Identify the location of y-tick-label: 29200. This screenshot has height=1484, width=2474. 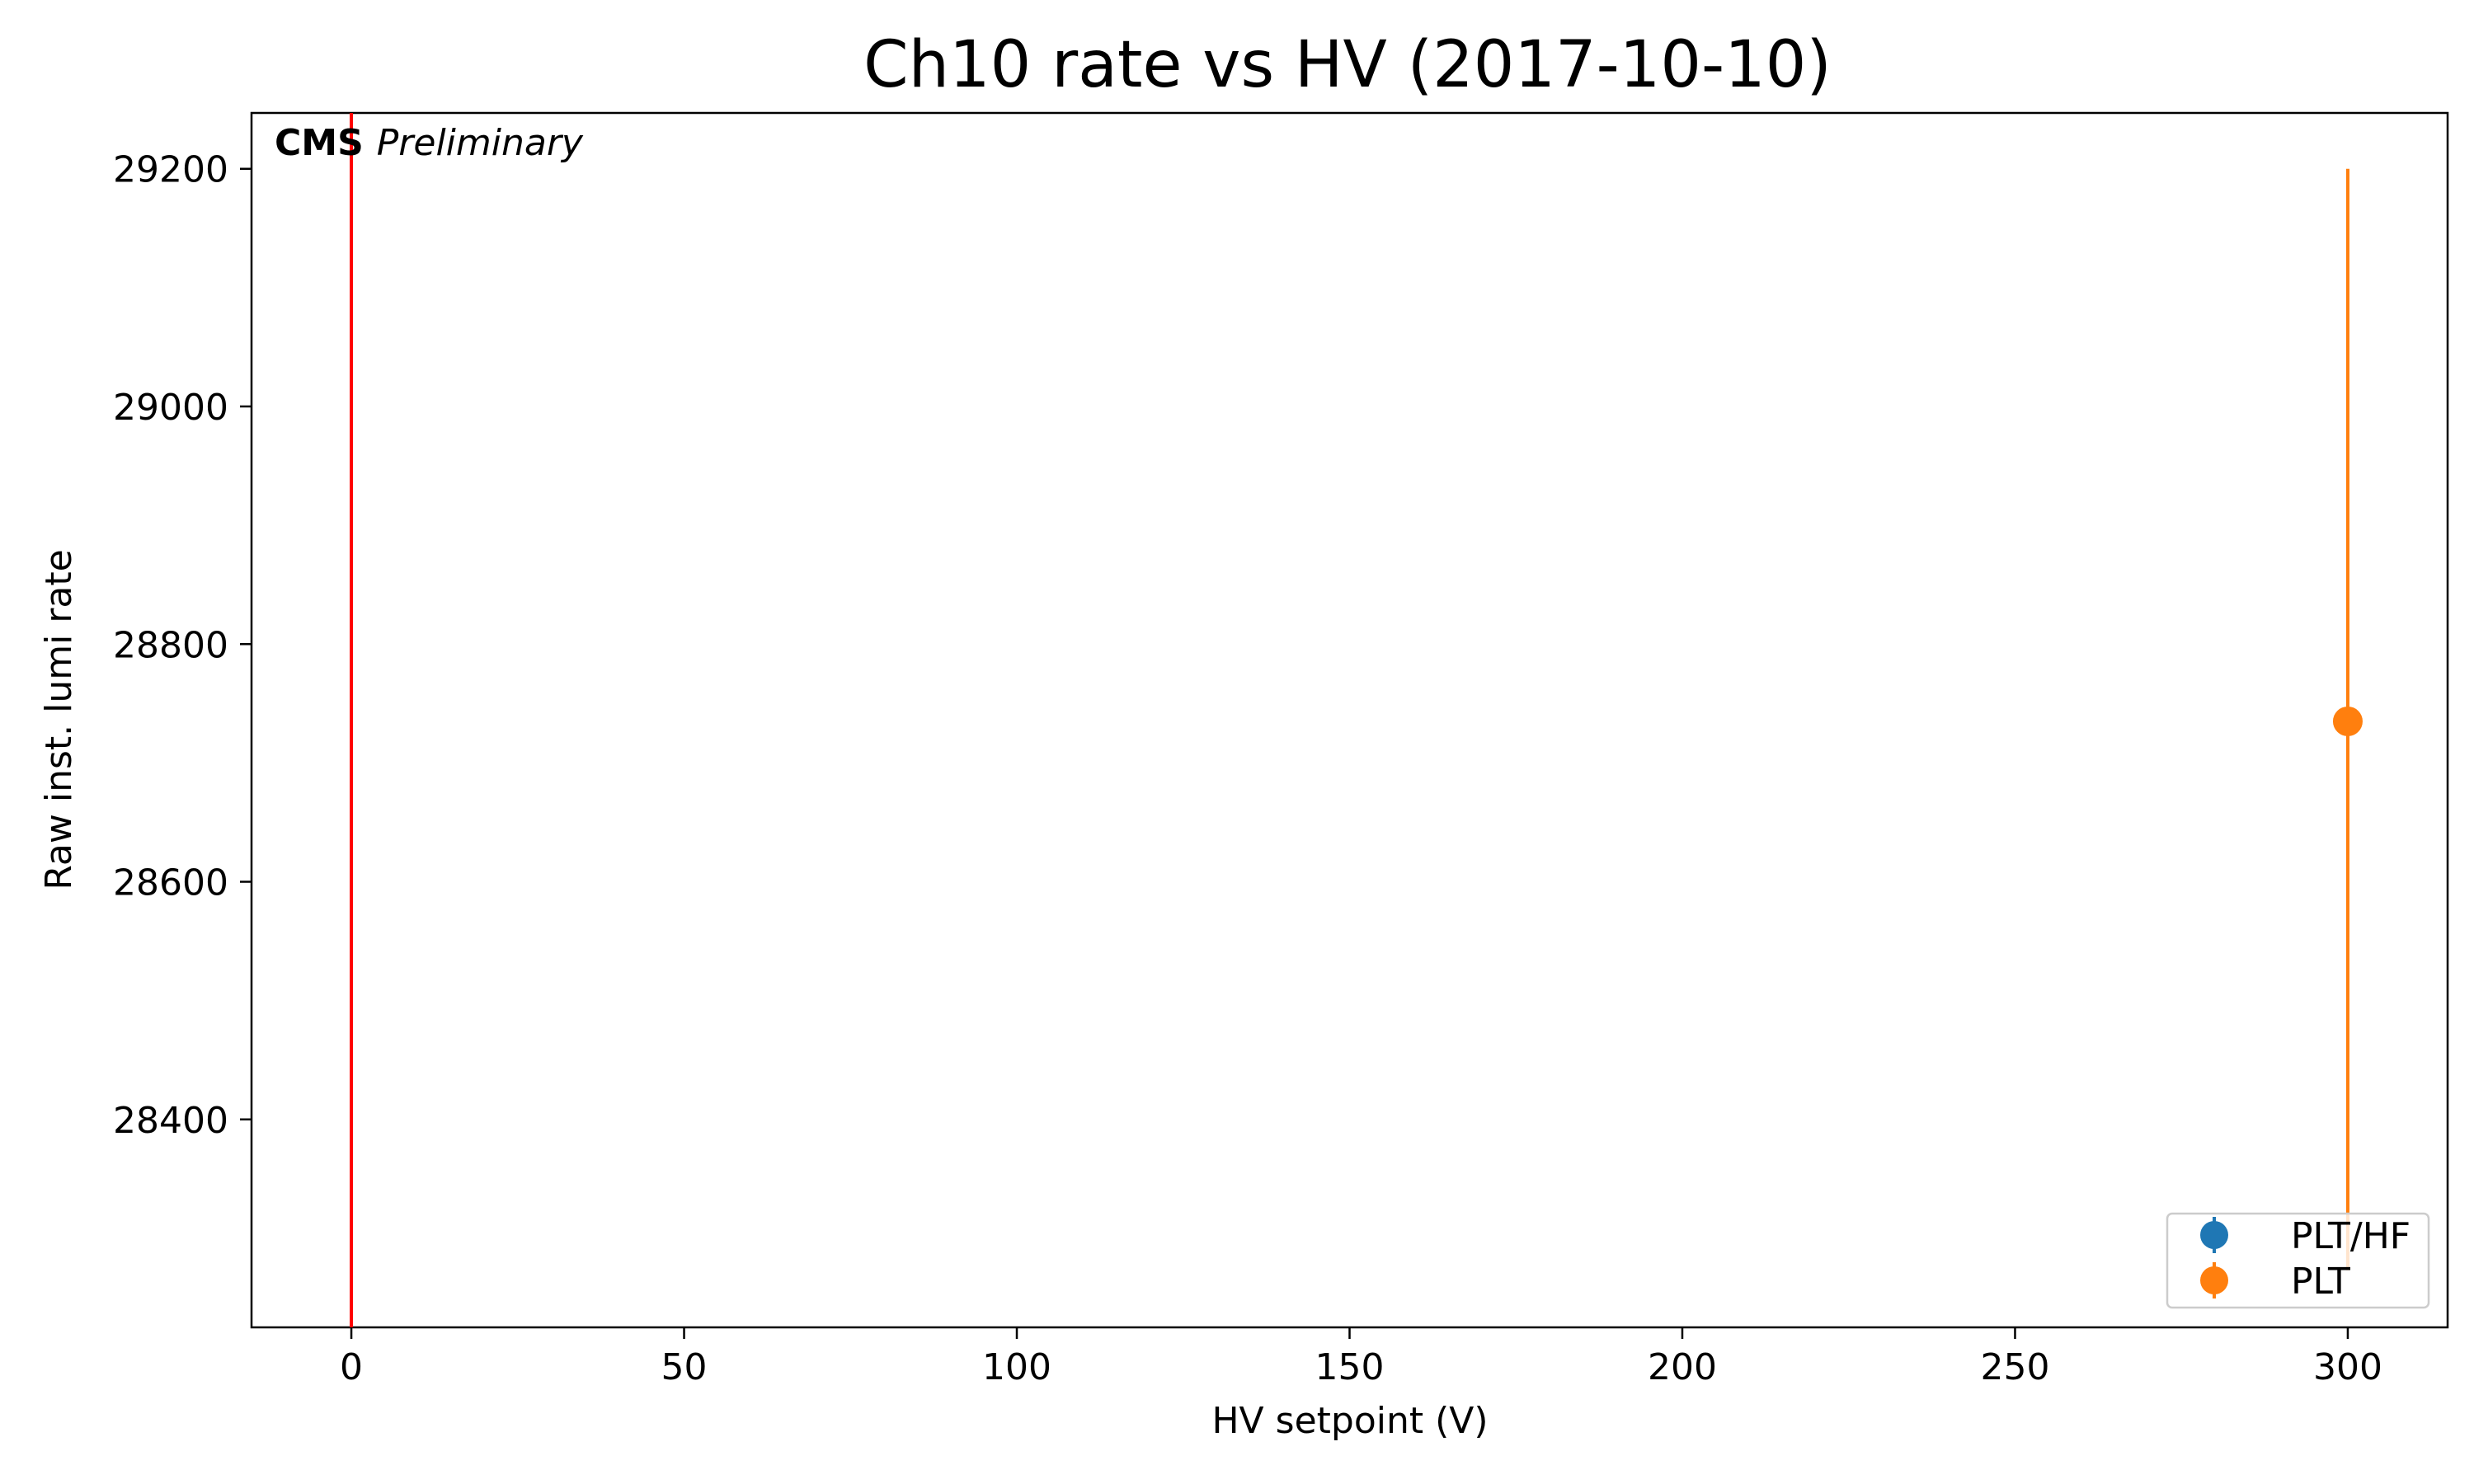
(170, 170).